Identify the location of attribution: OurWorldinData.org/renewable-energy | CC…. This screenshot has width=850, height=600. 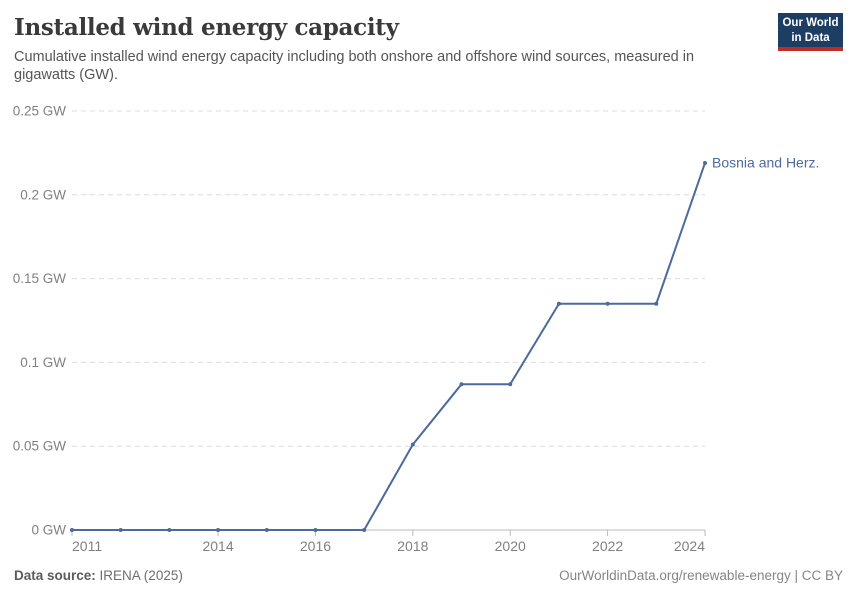
(701, 575).